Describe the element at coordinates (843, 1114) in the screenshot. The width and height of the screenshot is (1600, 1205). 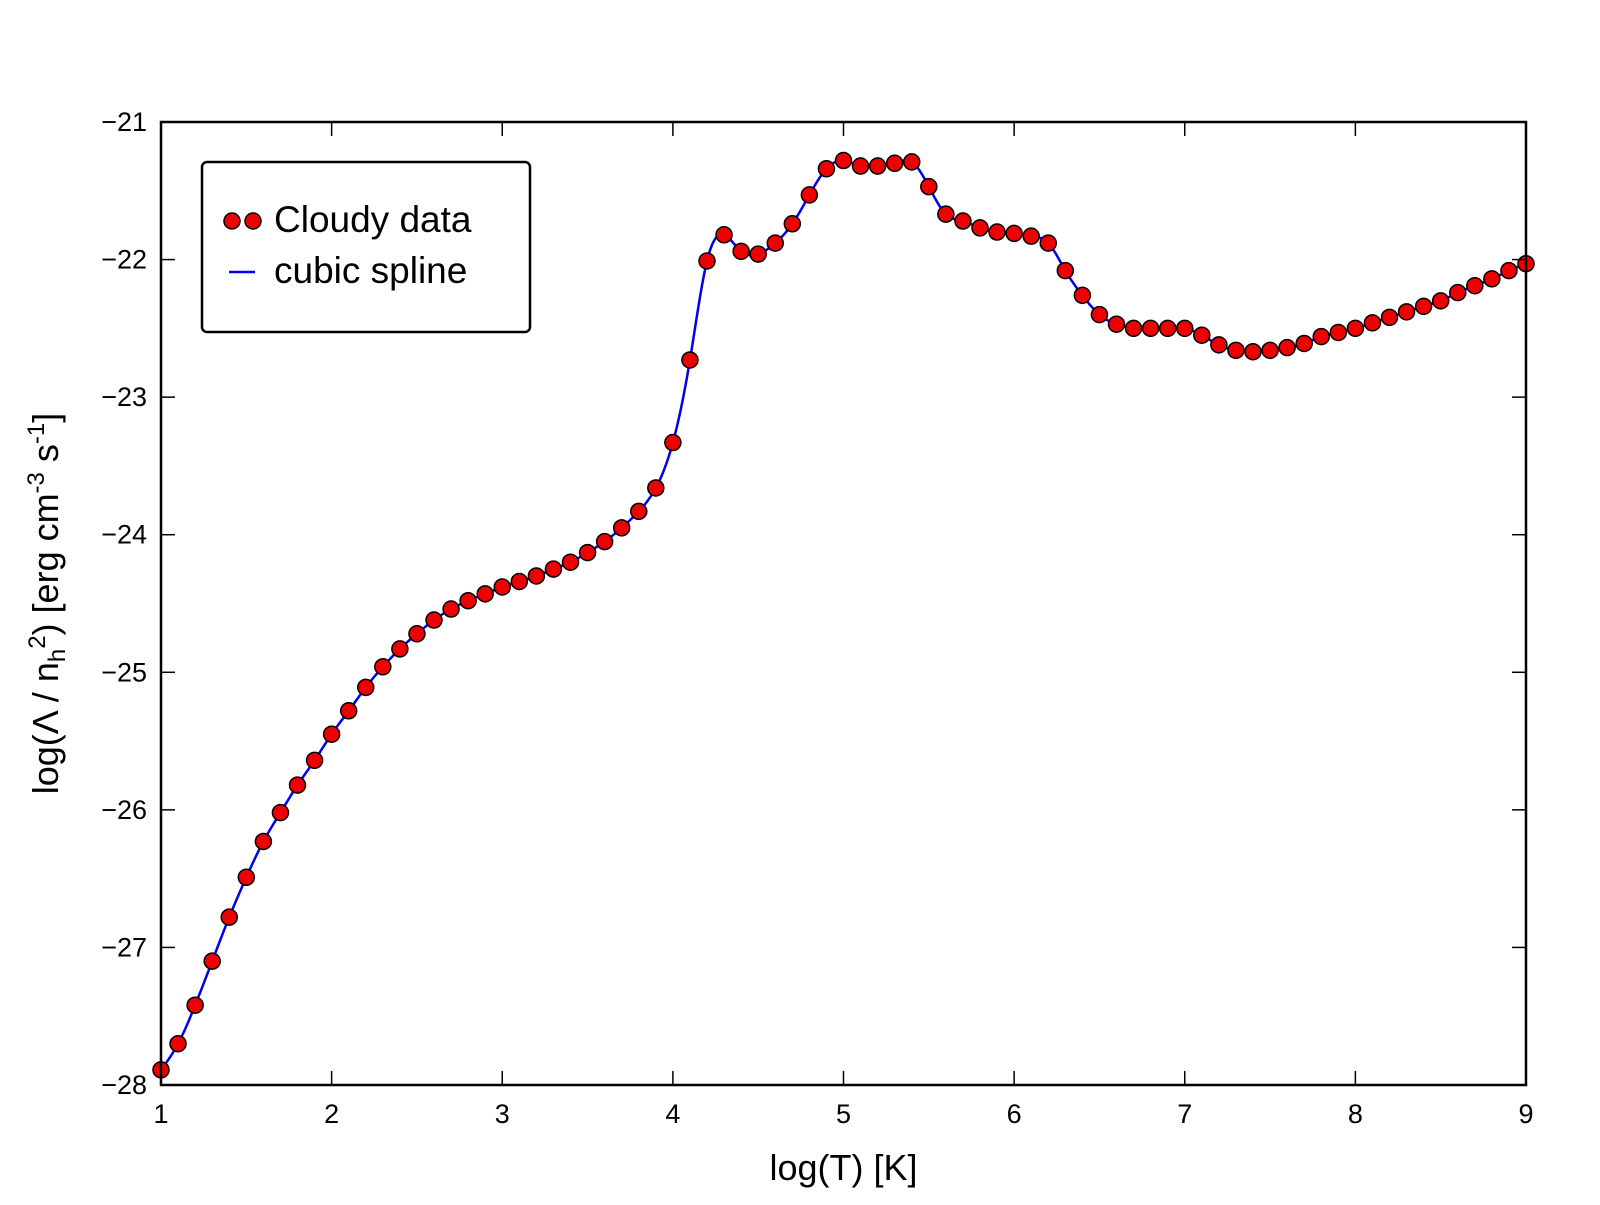
I see `x-tick-label: 5` at that location.